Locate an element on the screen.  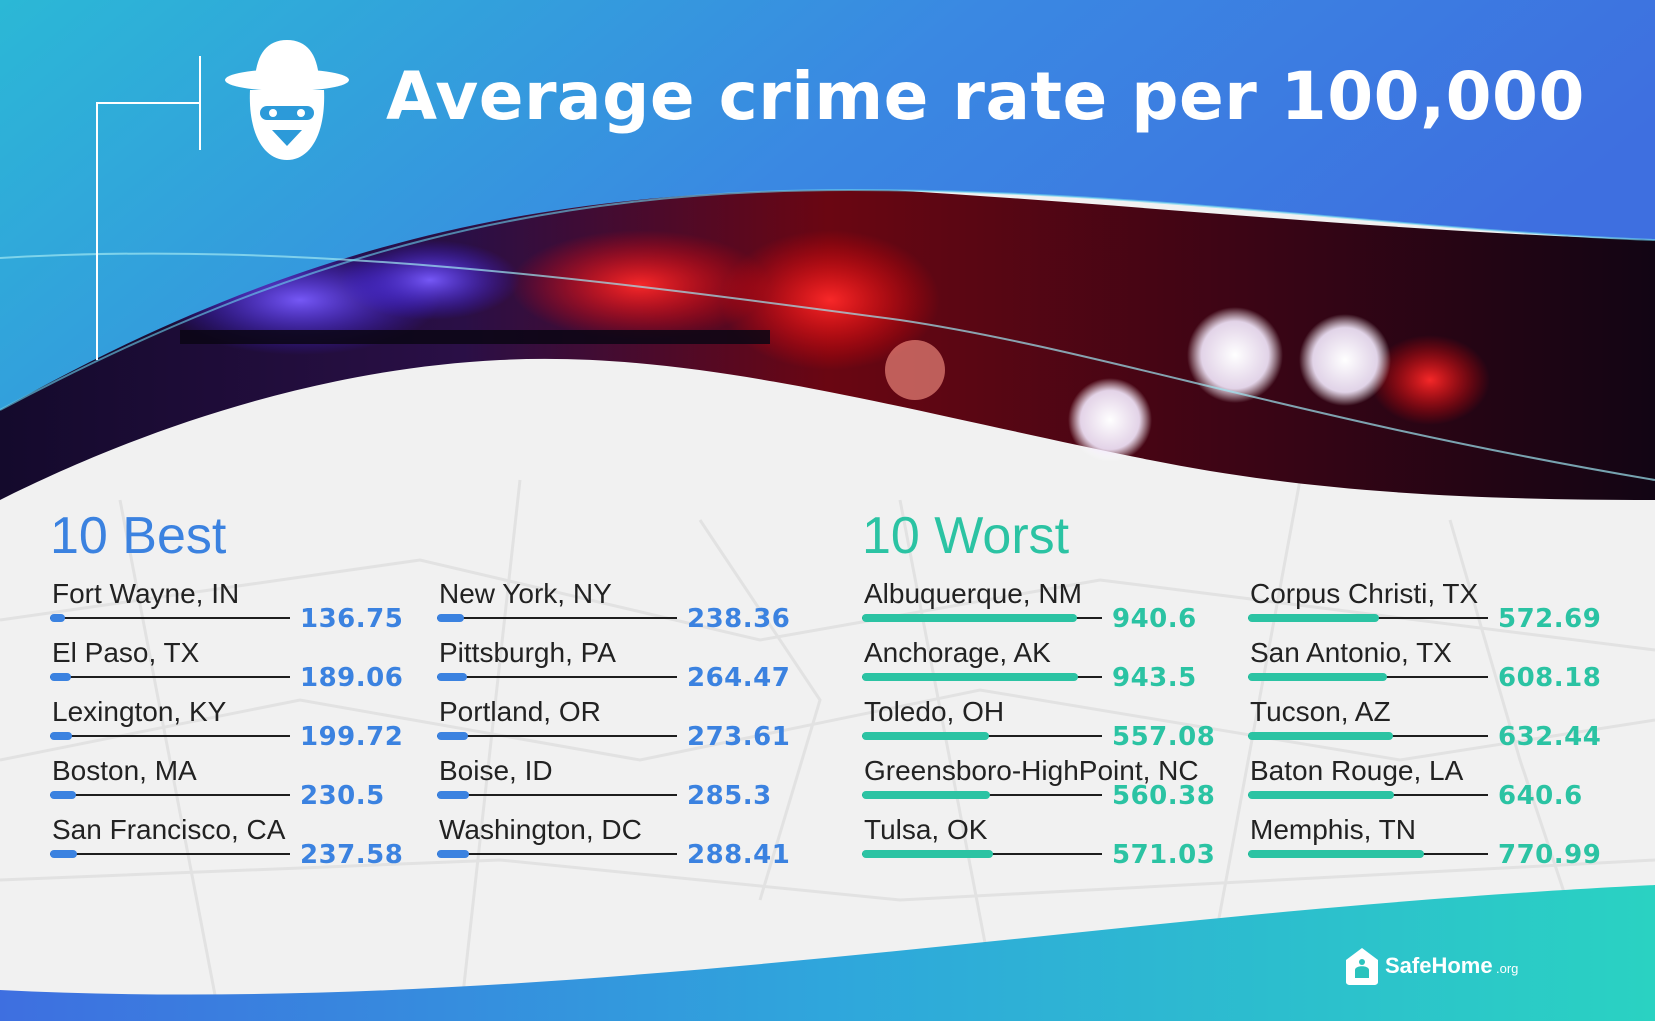
best-city-label: Fort Wayne, IN is located at coordinates (146, 593).